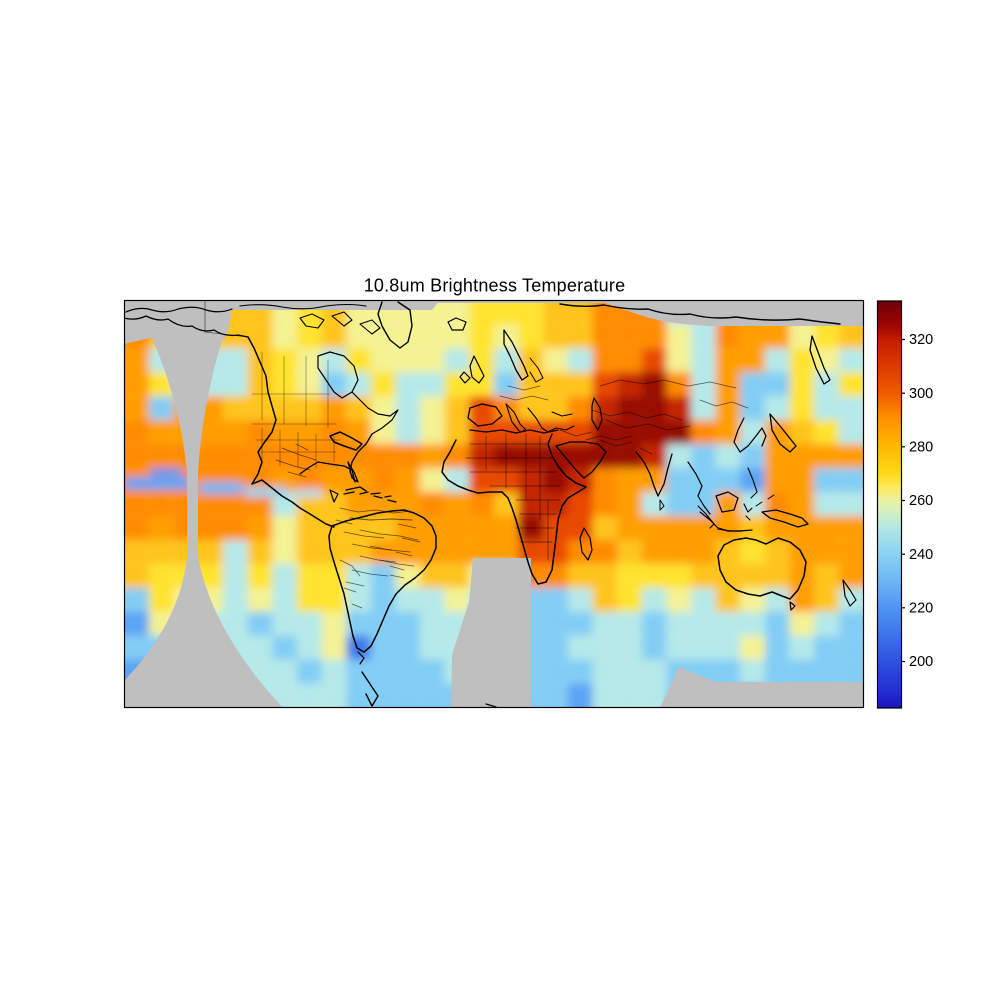 This screenshot has height=1000, width=1000. I want to click on svg-text: 320, so click(921, 340).